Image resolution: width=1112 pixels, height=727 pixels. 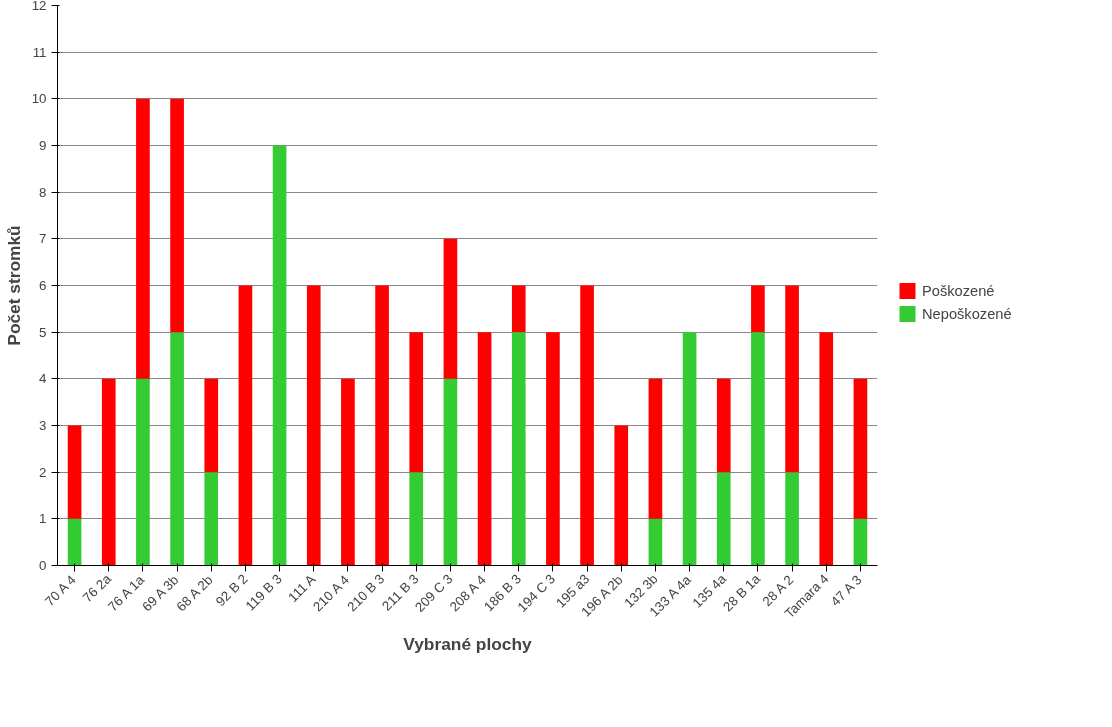 I want to click on y-tick-label: 3, so click(x=43, y=425).